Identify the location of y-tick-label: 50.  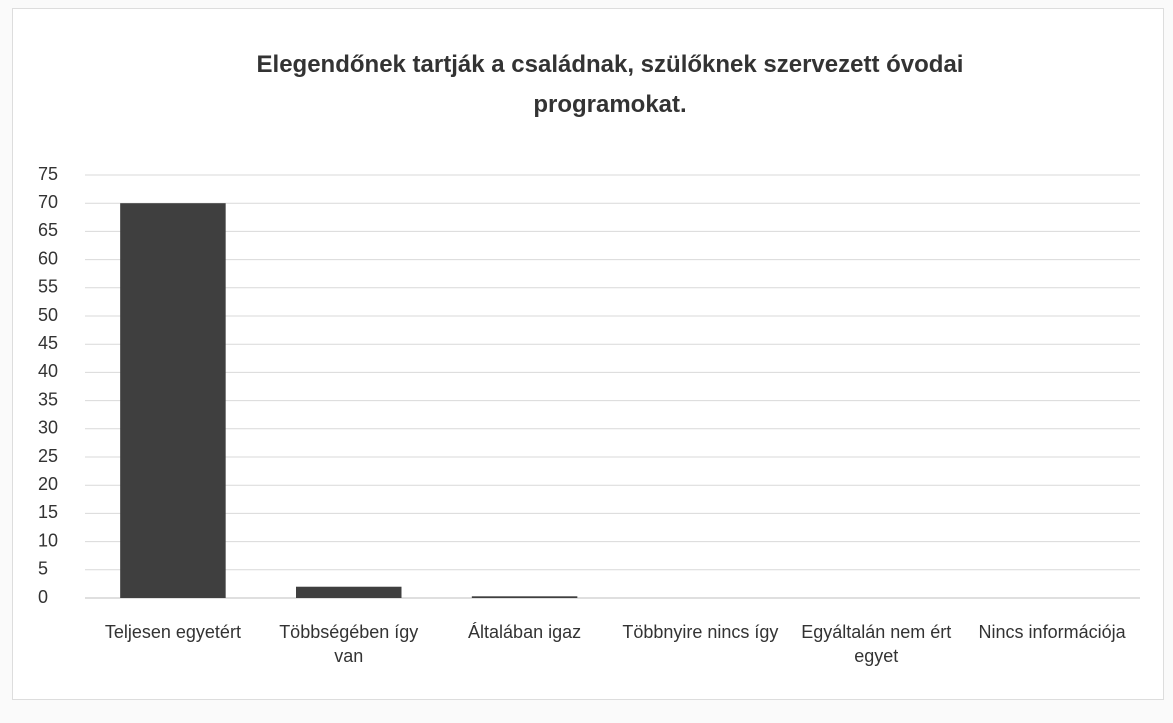
(48, 315).